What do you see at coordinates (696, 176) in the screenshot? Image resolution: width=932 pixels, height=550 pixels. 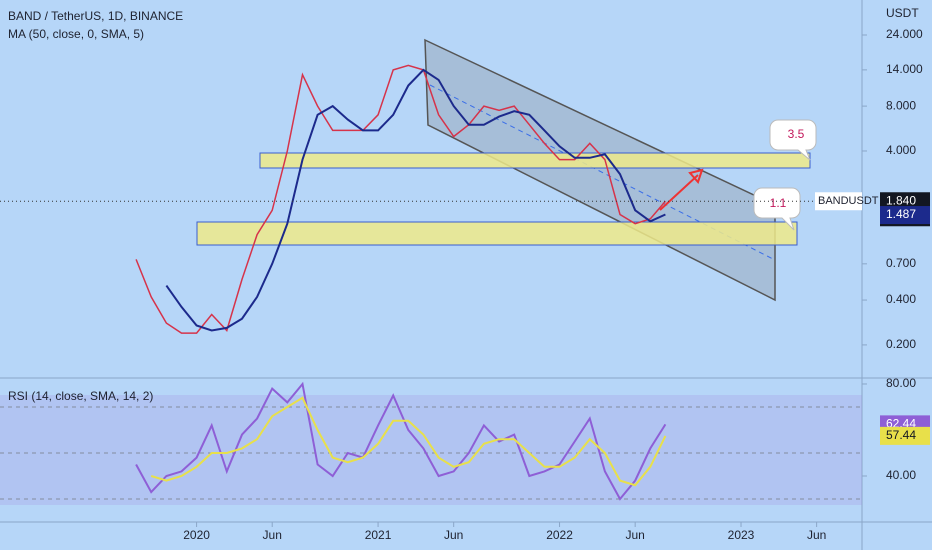 I see `arrow-head` at bounding box center [696, 176].